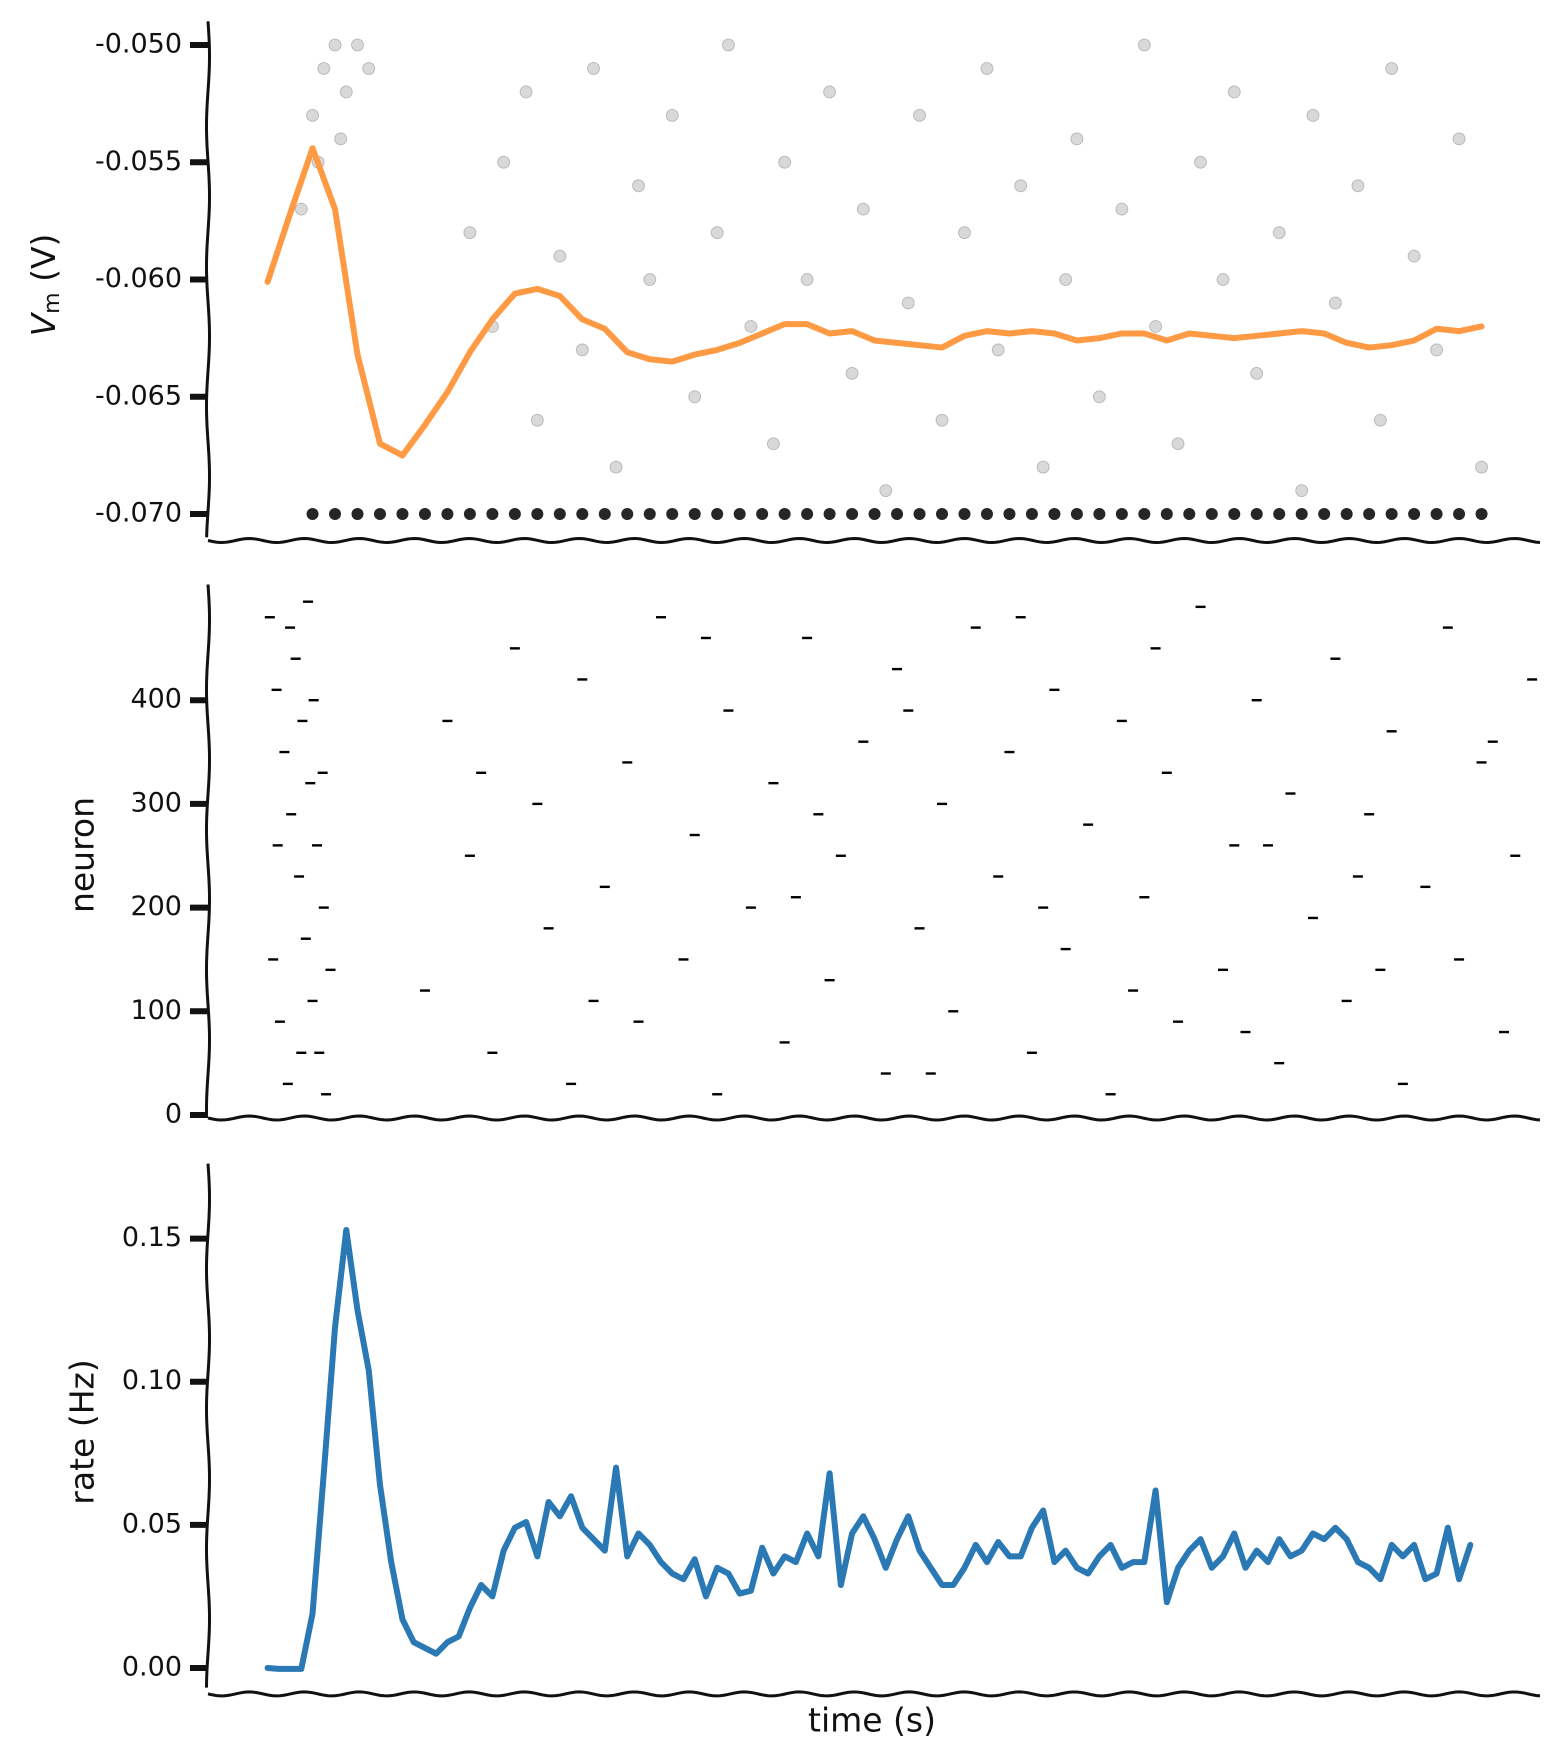  What do you see at coordinates (52, 302) in the screenshot?
I see `y-label-subscript: m` at bounding box center [52, 302].